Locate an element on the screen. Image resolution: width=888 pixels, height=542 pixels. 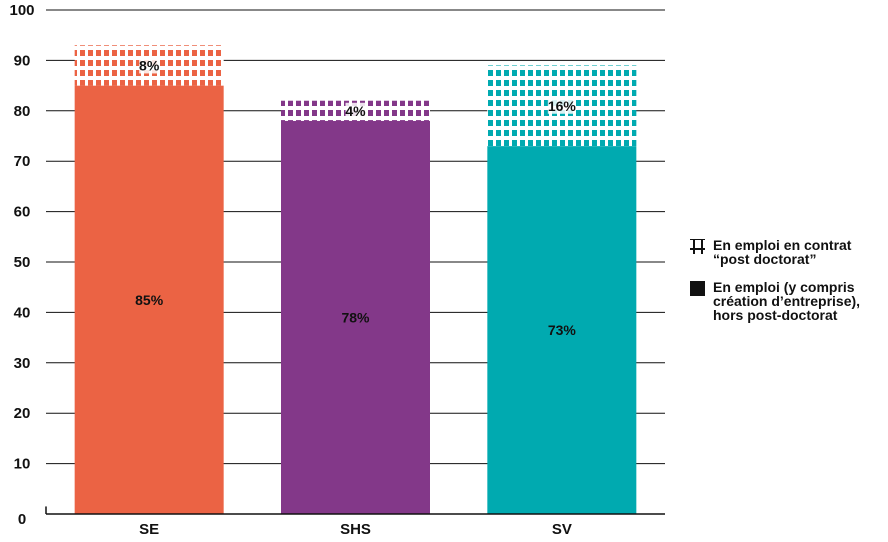
legend-label-line: En emploi en contrat is located at coordinates (782, 245).